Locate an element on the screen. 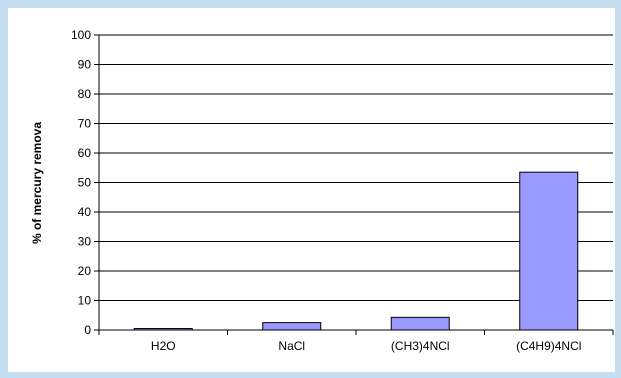 The width and height of the screenshot is (621, 378). y-tick-label: 80 is located at coordinates (85, 94).